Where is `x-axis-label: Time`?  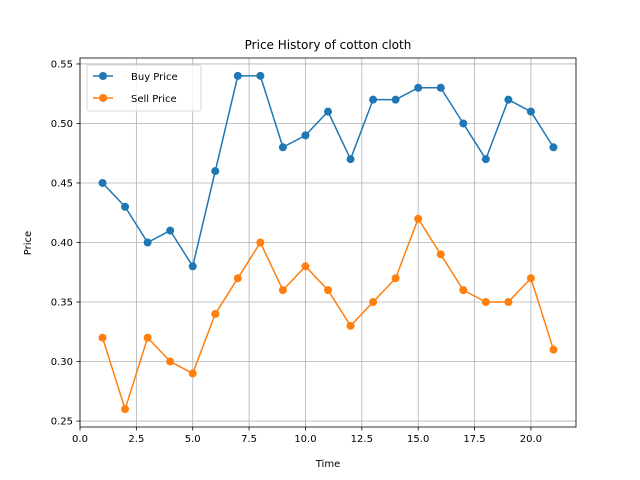 x-axis-label: Time is located at coordinates (327, 464).